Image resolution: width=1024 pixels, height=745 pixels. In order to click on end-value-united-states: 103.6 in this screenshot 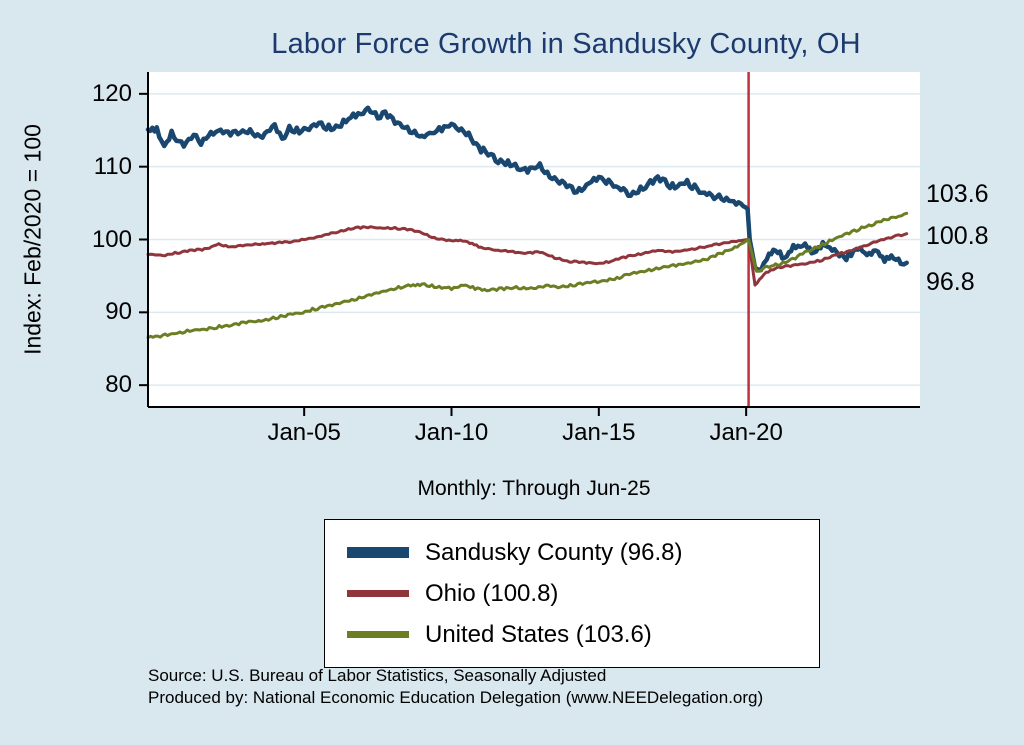, I will do `click(957, 194)`.